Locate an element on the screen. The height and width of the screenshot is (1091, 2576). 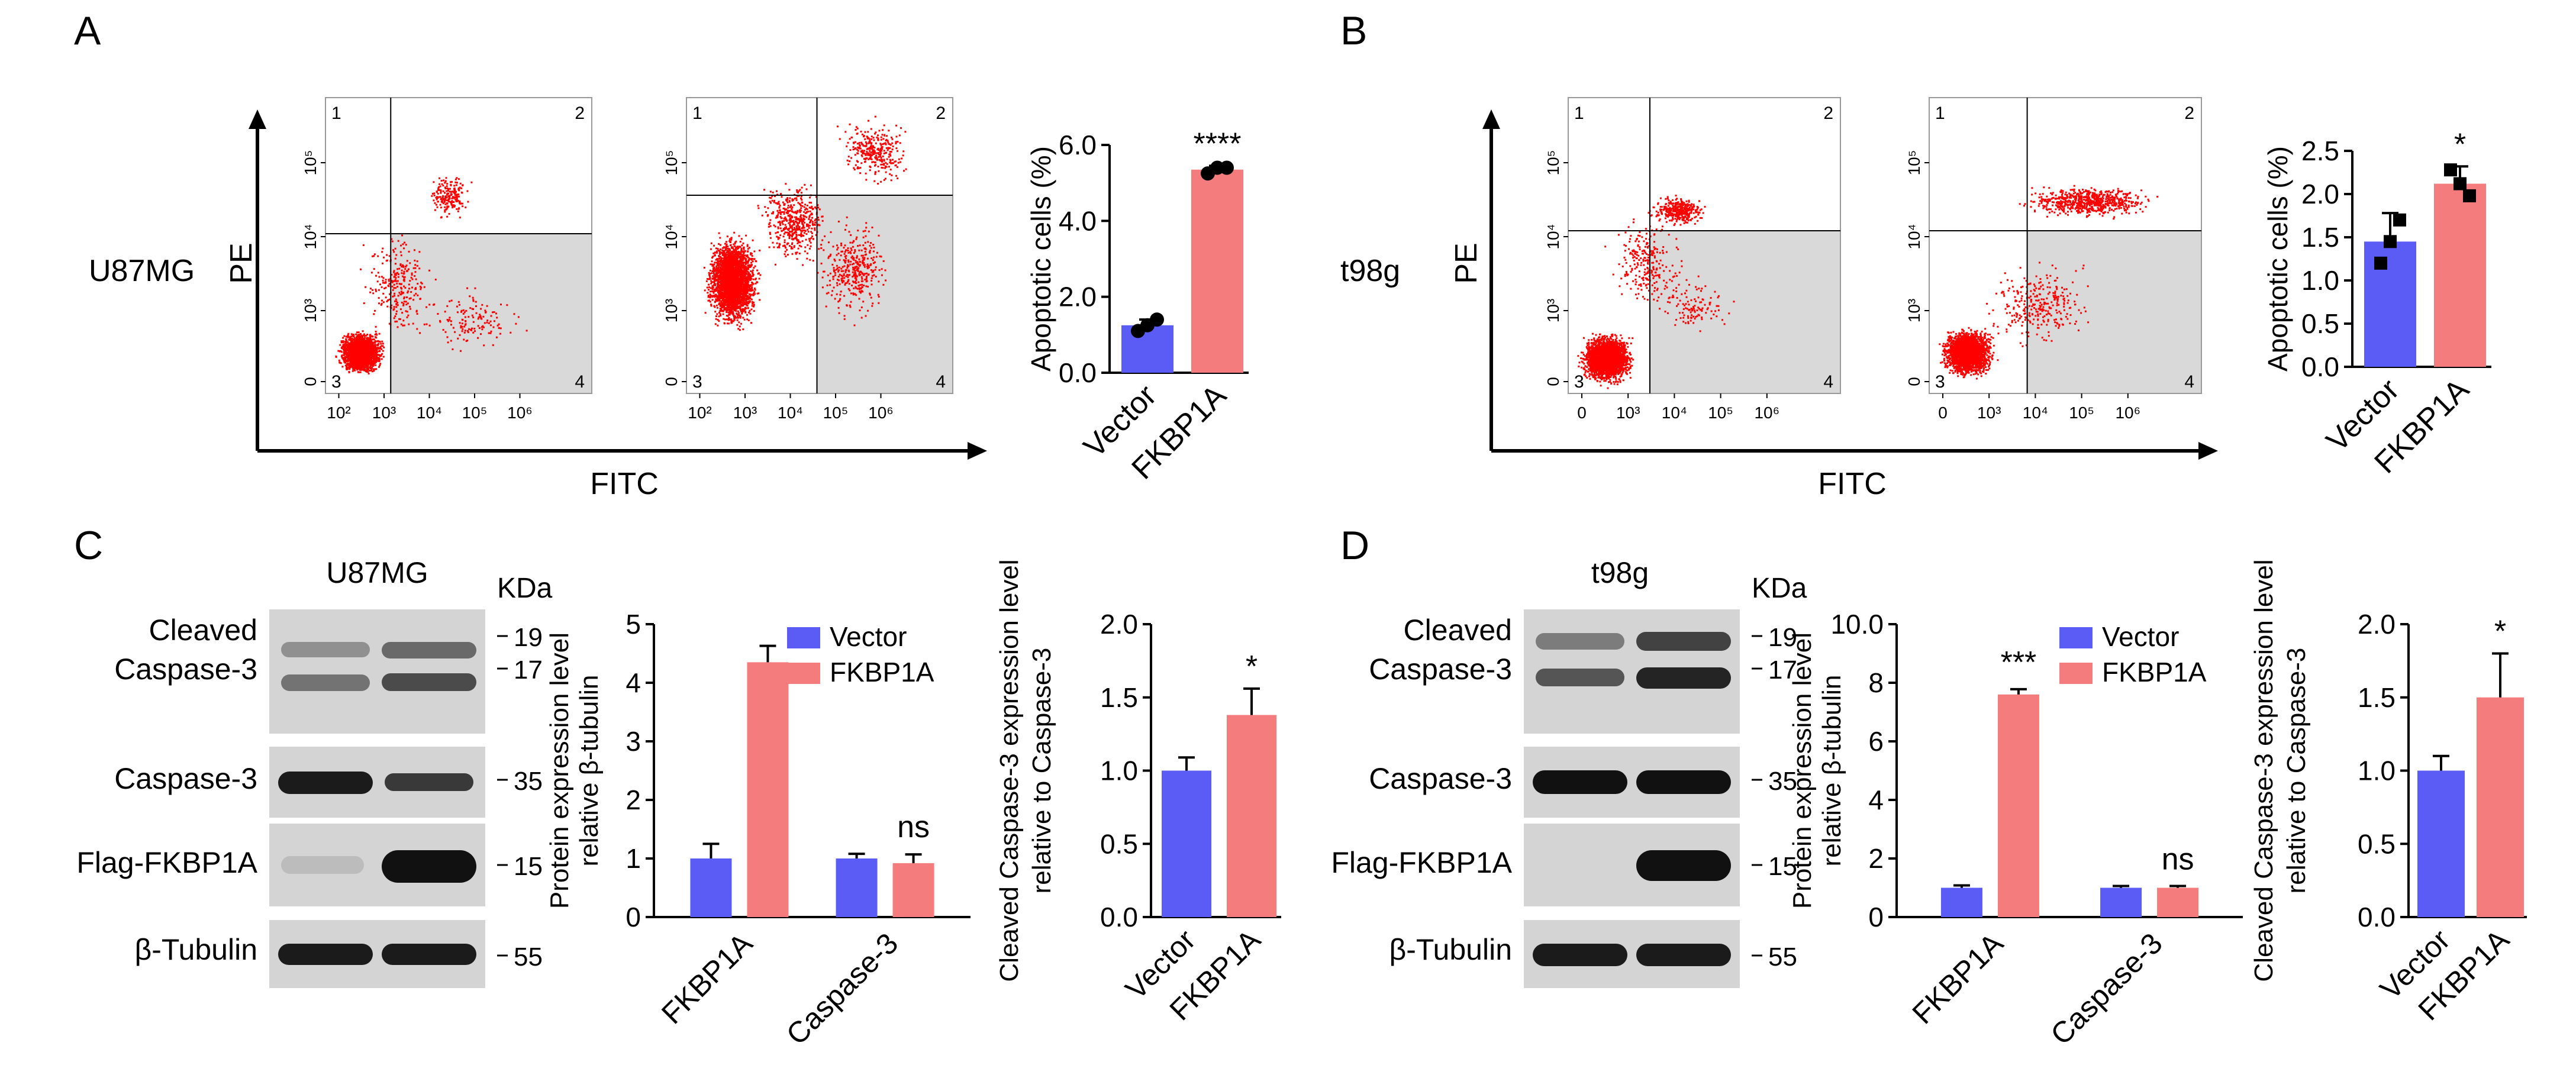
row-label-cleaved: Cleaved is located at coordinates (203, 631).